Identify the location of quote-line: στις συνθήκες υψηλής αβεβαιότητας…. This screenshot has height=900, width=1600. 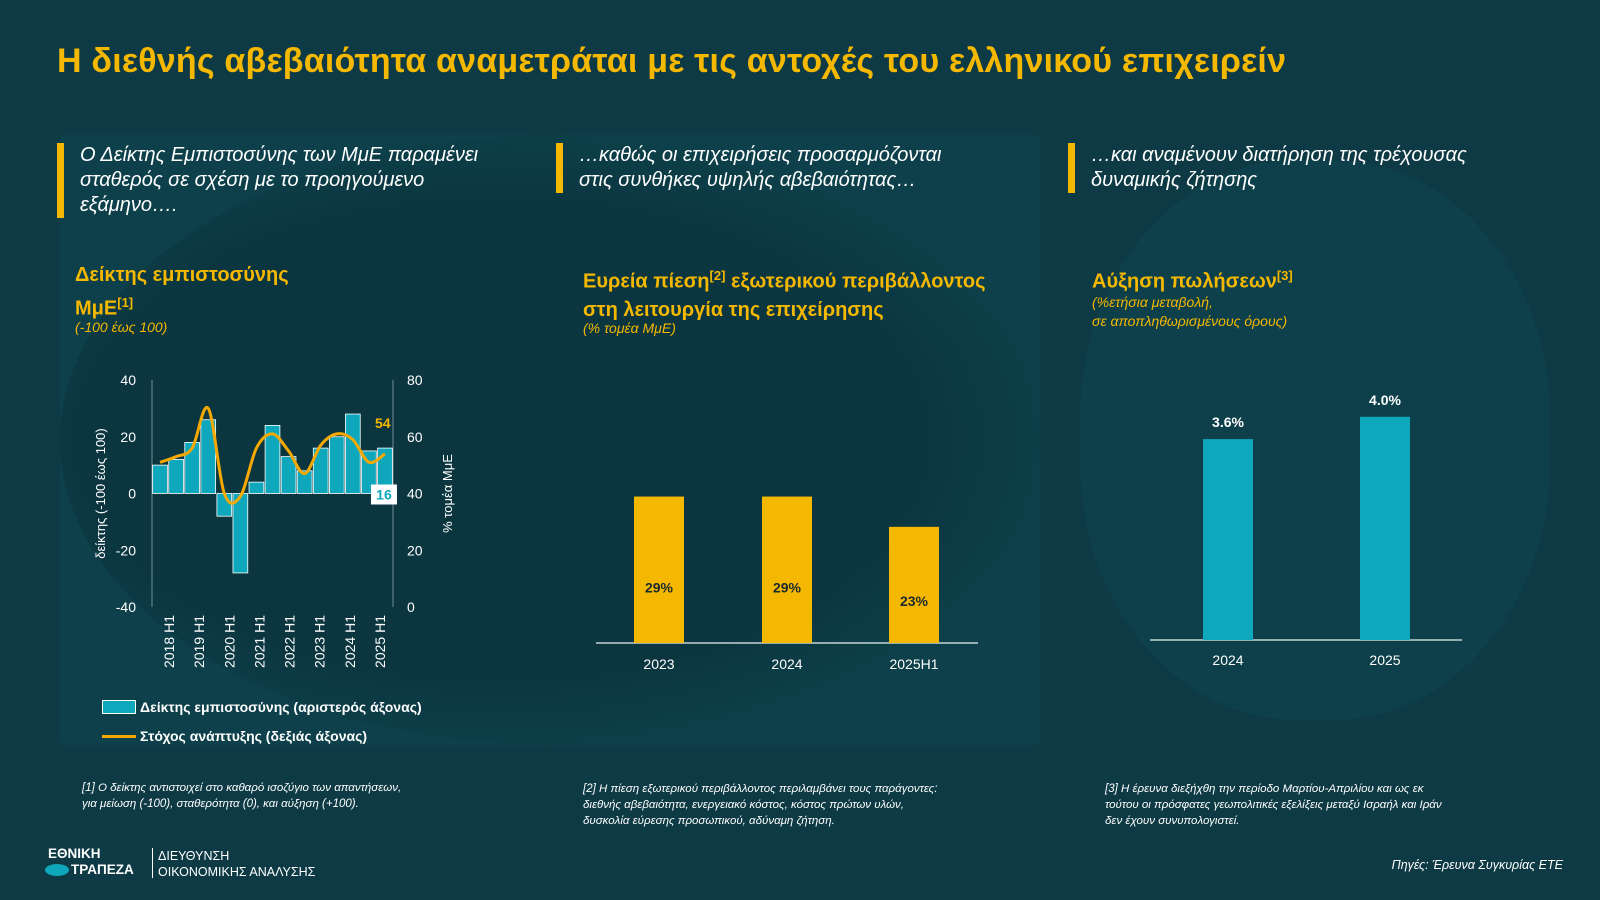
(748, 180).